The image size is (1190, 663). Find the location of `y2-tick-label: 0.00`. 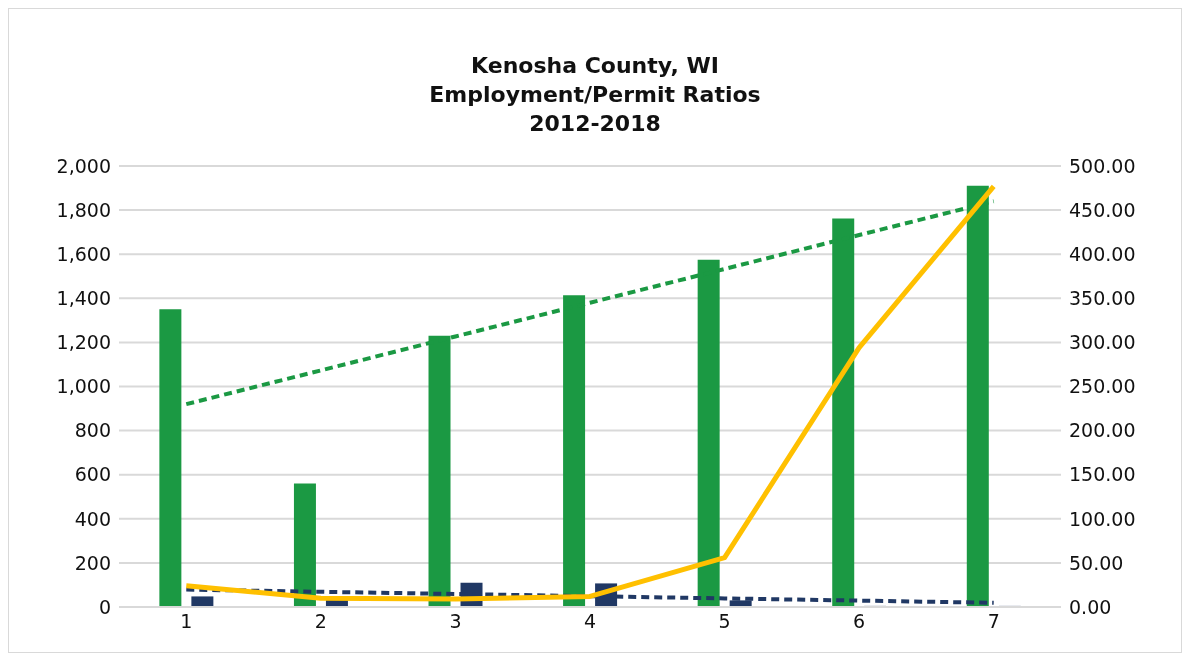

y2-tick-label: 0.00 is located at coordinates (1090, 606).